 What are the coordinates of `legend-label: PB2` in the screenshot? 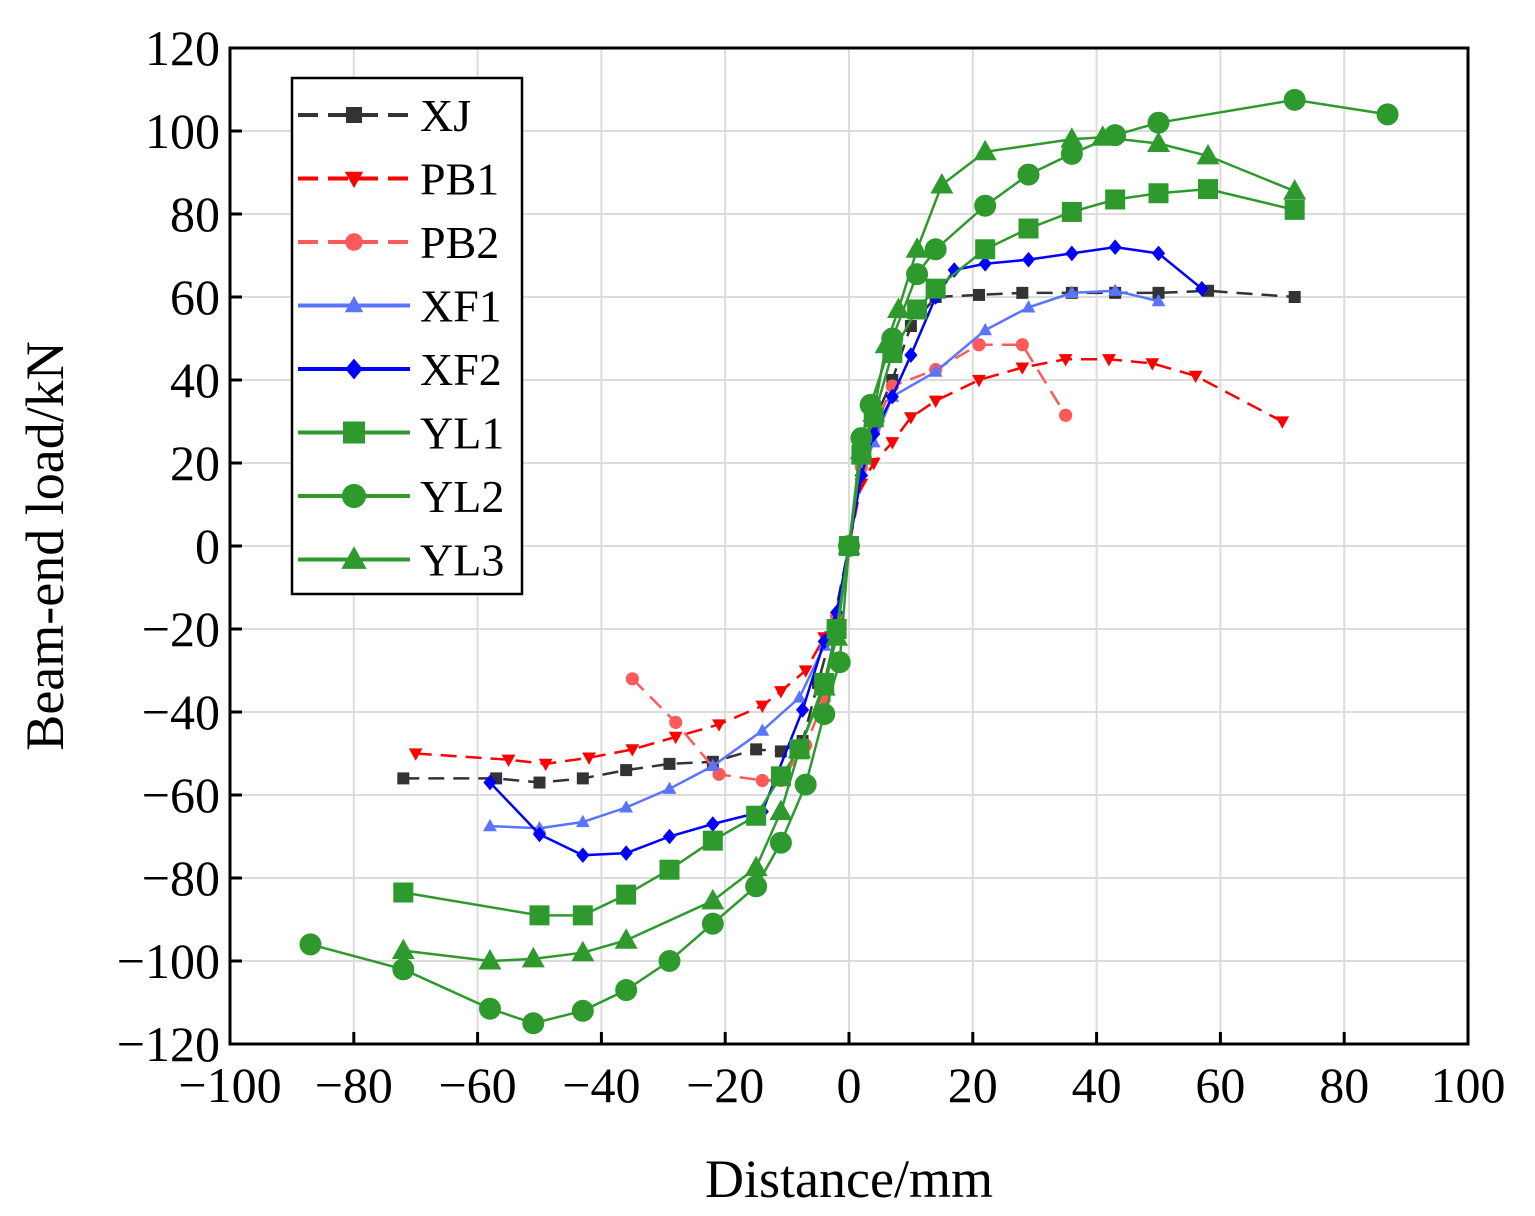 It's located at (459, 242).